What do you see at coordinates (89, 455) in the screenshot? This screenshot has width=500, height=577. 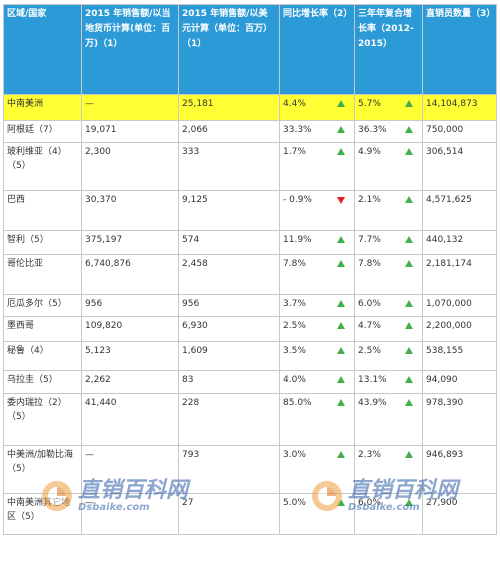 I see `local-sales-cell-value: —` at bounding box center [89, 455].